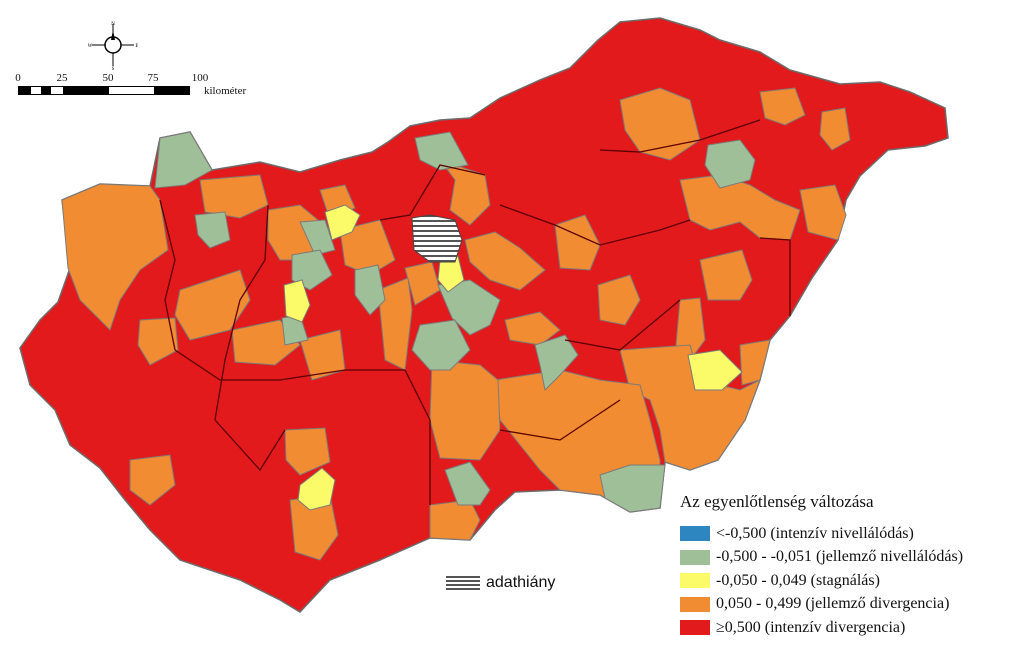  I want to click on scale-tick: 75, so click(153, 78).